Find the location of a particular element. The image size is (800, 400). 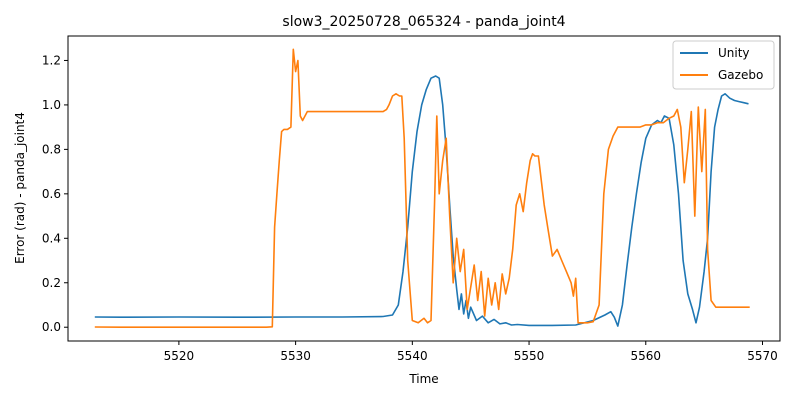

x-tick-label: 5530 is located at coordinates (295, 356).